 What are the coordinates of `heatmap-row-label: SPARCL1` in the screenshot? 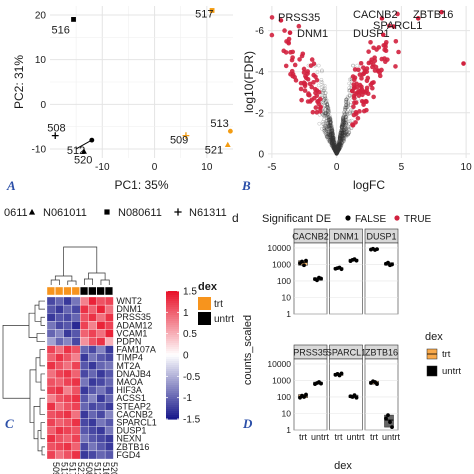 It's located at (136, 423).